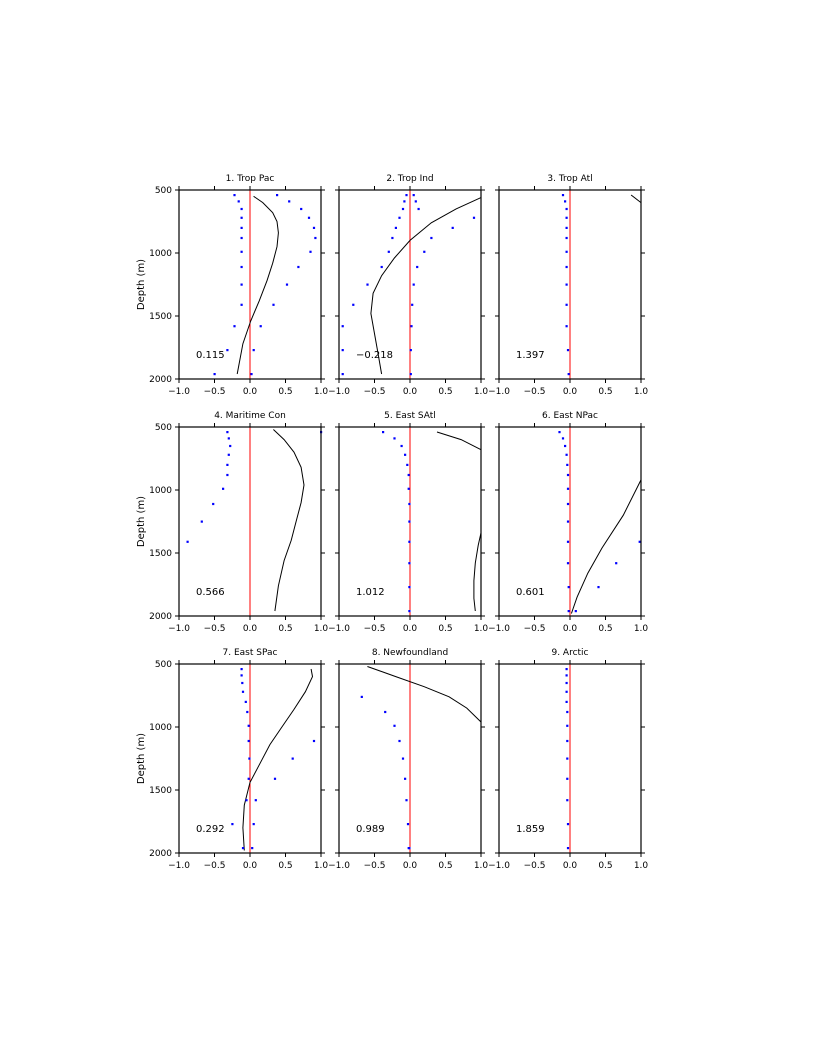  Describe the element at coordinates (370, 829) in the screenshot. I see `correlation-label: 0.989` at that location.